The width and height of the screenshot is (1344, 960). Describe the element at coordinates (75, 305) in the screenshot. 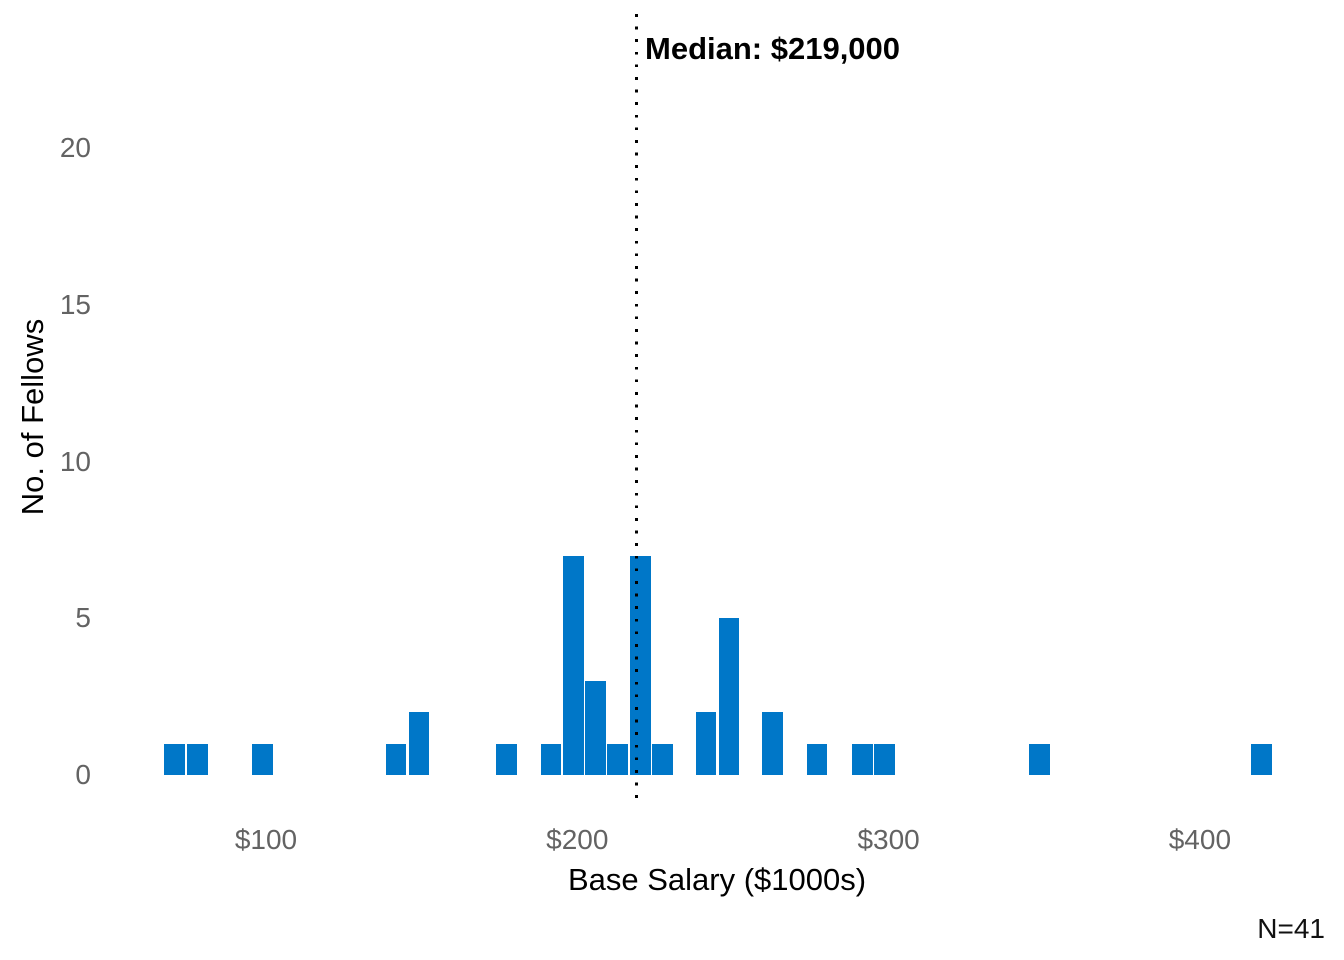

I see `y-tick-label: 15` at that location.